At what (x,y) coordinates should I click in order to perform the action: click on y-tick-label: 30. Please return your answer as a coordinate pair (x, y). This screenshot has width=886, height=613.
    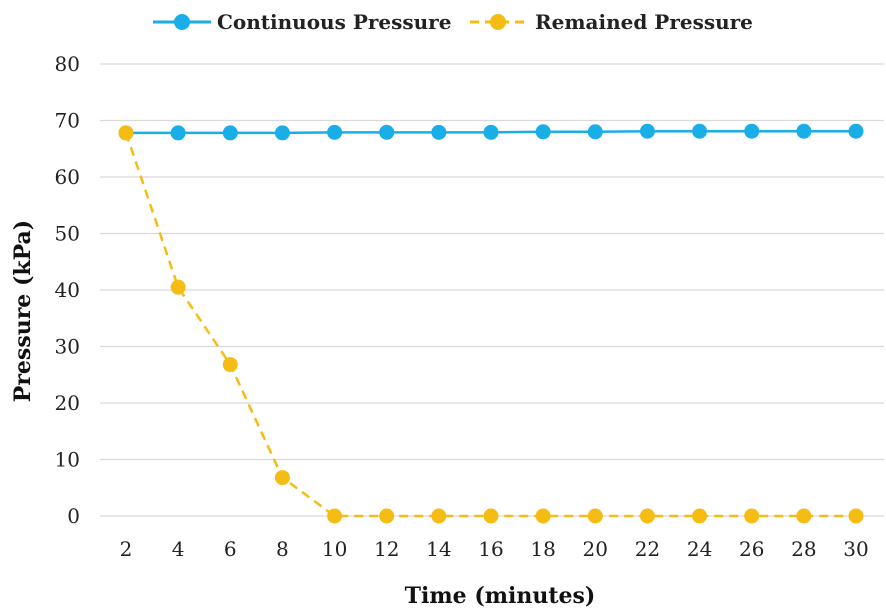
    Looking at the image, I should click on (67, 347).